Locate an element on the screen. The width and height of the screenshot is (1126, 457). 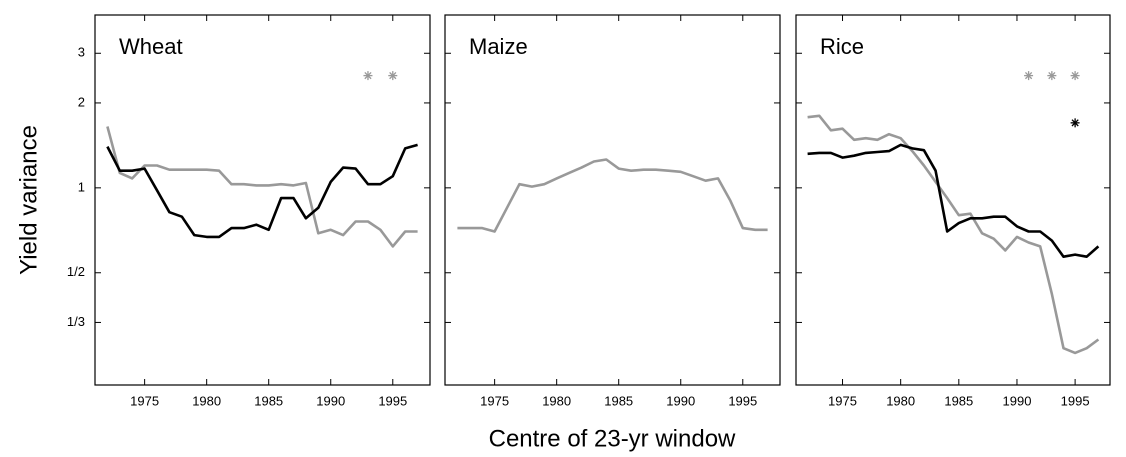
panel-title: Wheat is located at coordinates (151, 46).